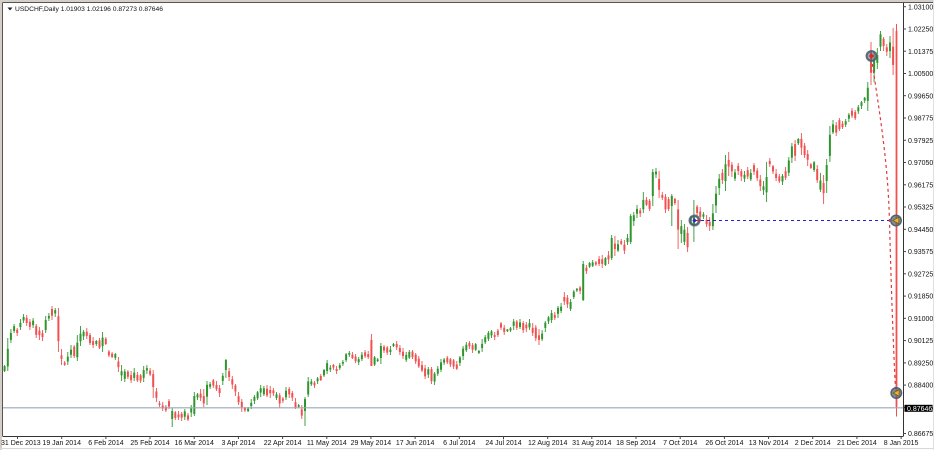  What do you see at coordinates (194, 443) in the screenshot?
I see `svg-text: 16 Mar 2014` at bounding box center [194, 443].